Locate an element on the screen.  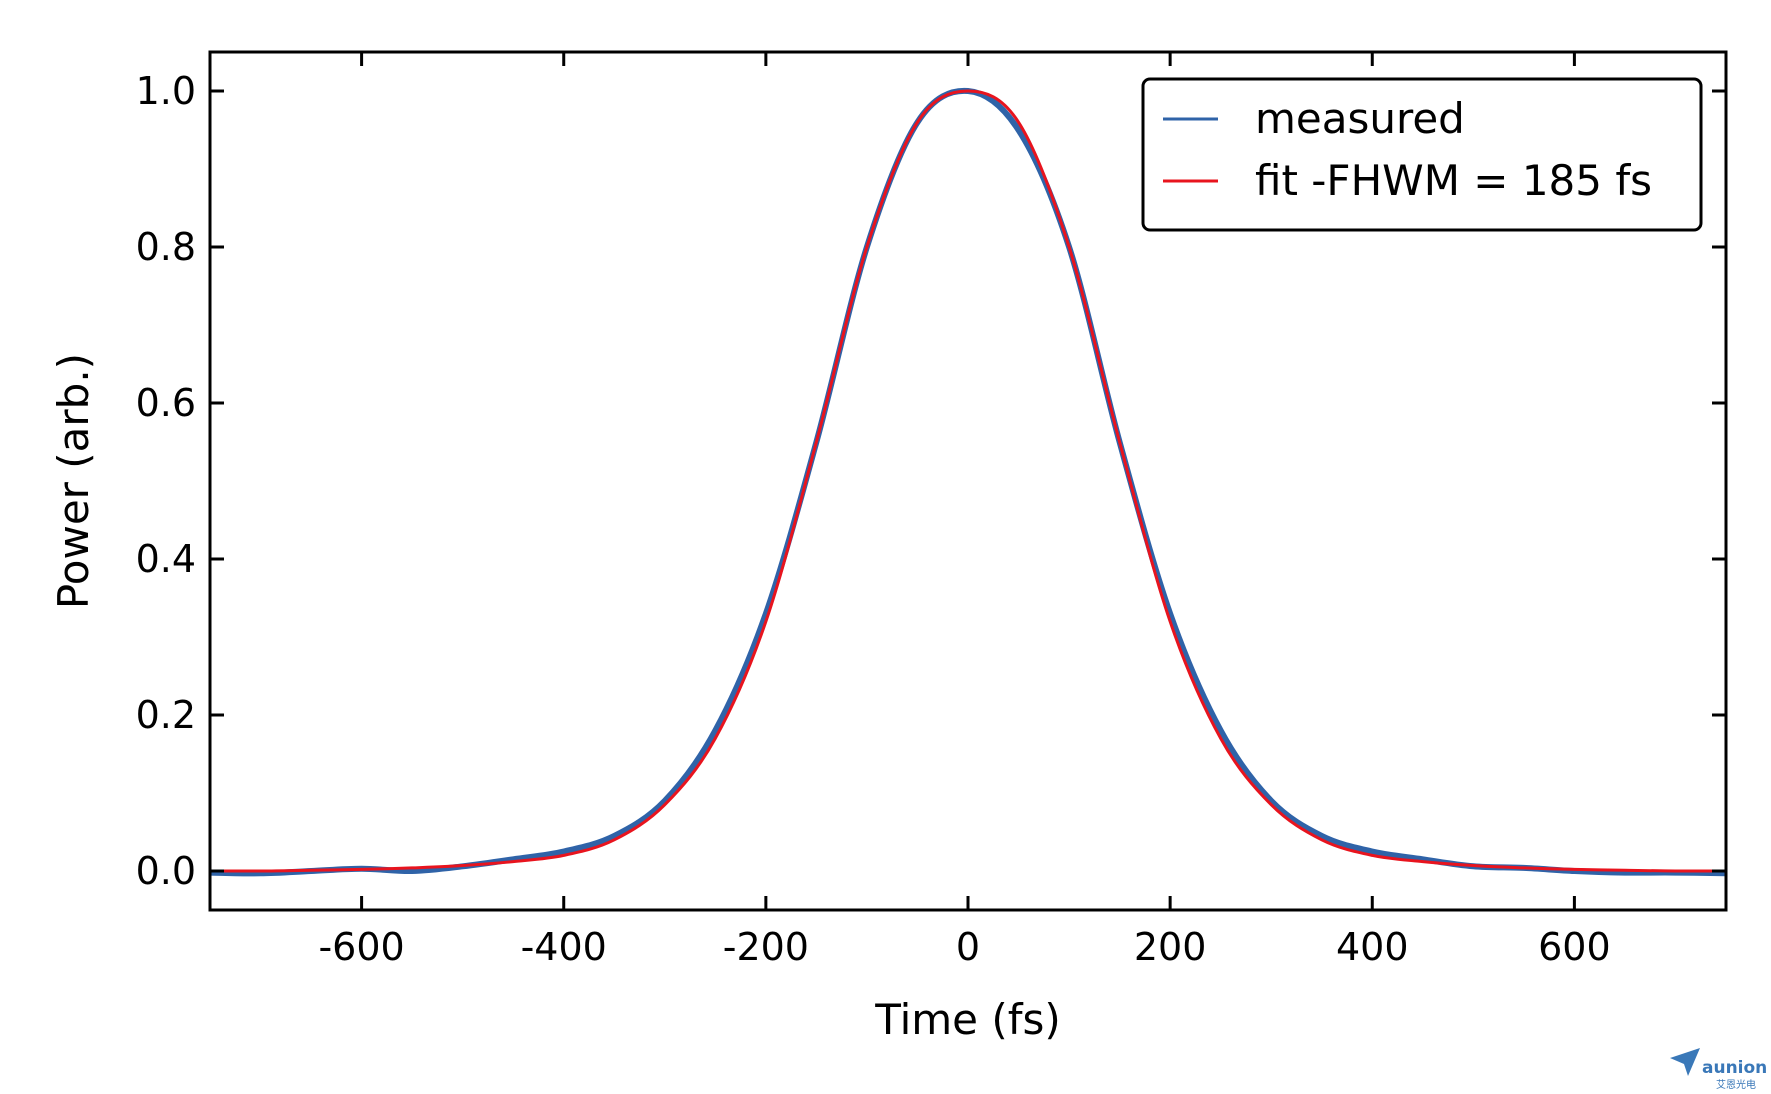
legend: measured fit -FHWM = 185 fs is located at coordinates (1422, 154).